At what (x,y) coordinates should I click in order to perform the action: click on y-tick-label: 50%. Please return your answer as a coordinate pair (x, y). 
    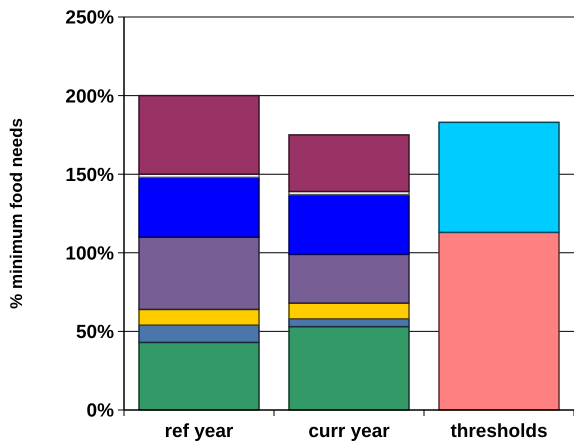
    Looking at the image, I should click on (95, 333).